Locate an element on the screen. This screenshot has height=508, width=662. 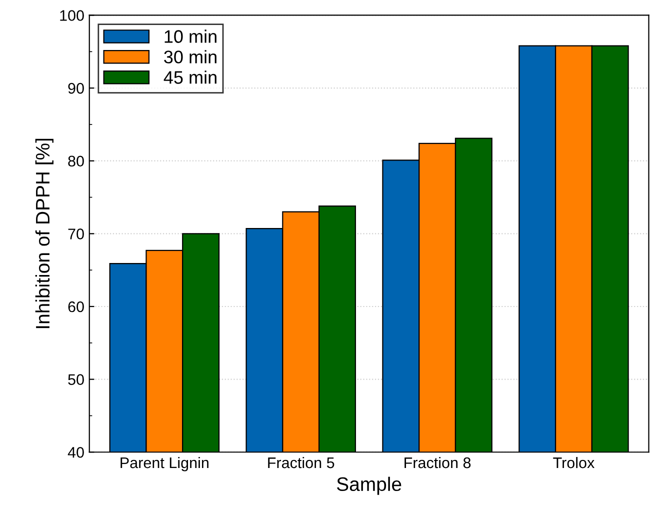
x-axis-title: Sample is located at coordinates (369, 485).